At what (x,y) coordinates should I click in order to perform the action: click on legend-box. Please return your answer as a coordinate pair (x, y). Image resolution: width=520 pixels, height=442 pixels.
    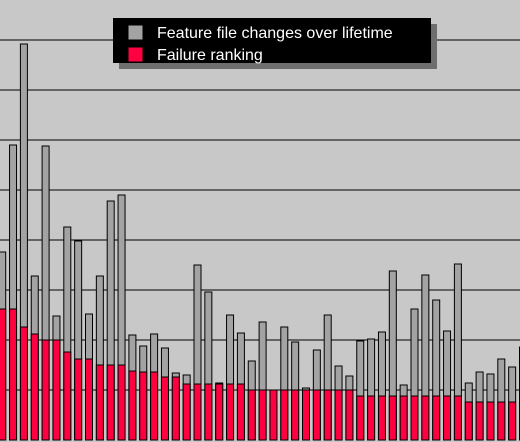
    Looking at the image, I should click on (272, 40).